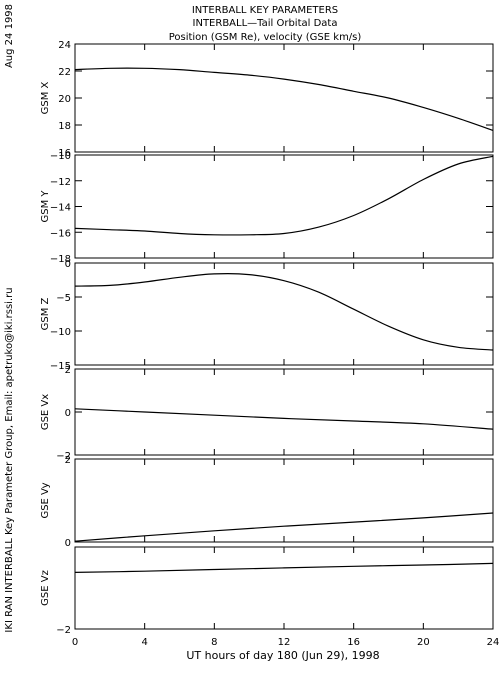 This screenshot has width=504, height=684. I want to click on y-tick-label: 18, so click(64, 126).